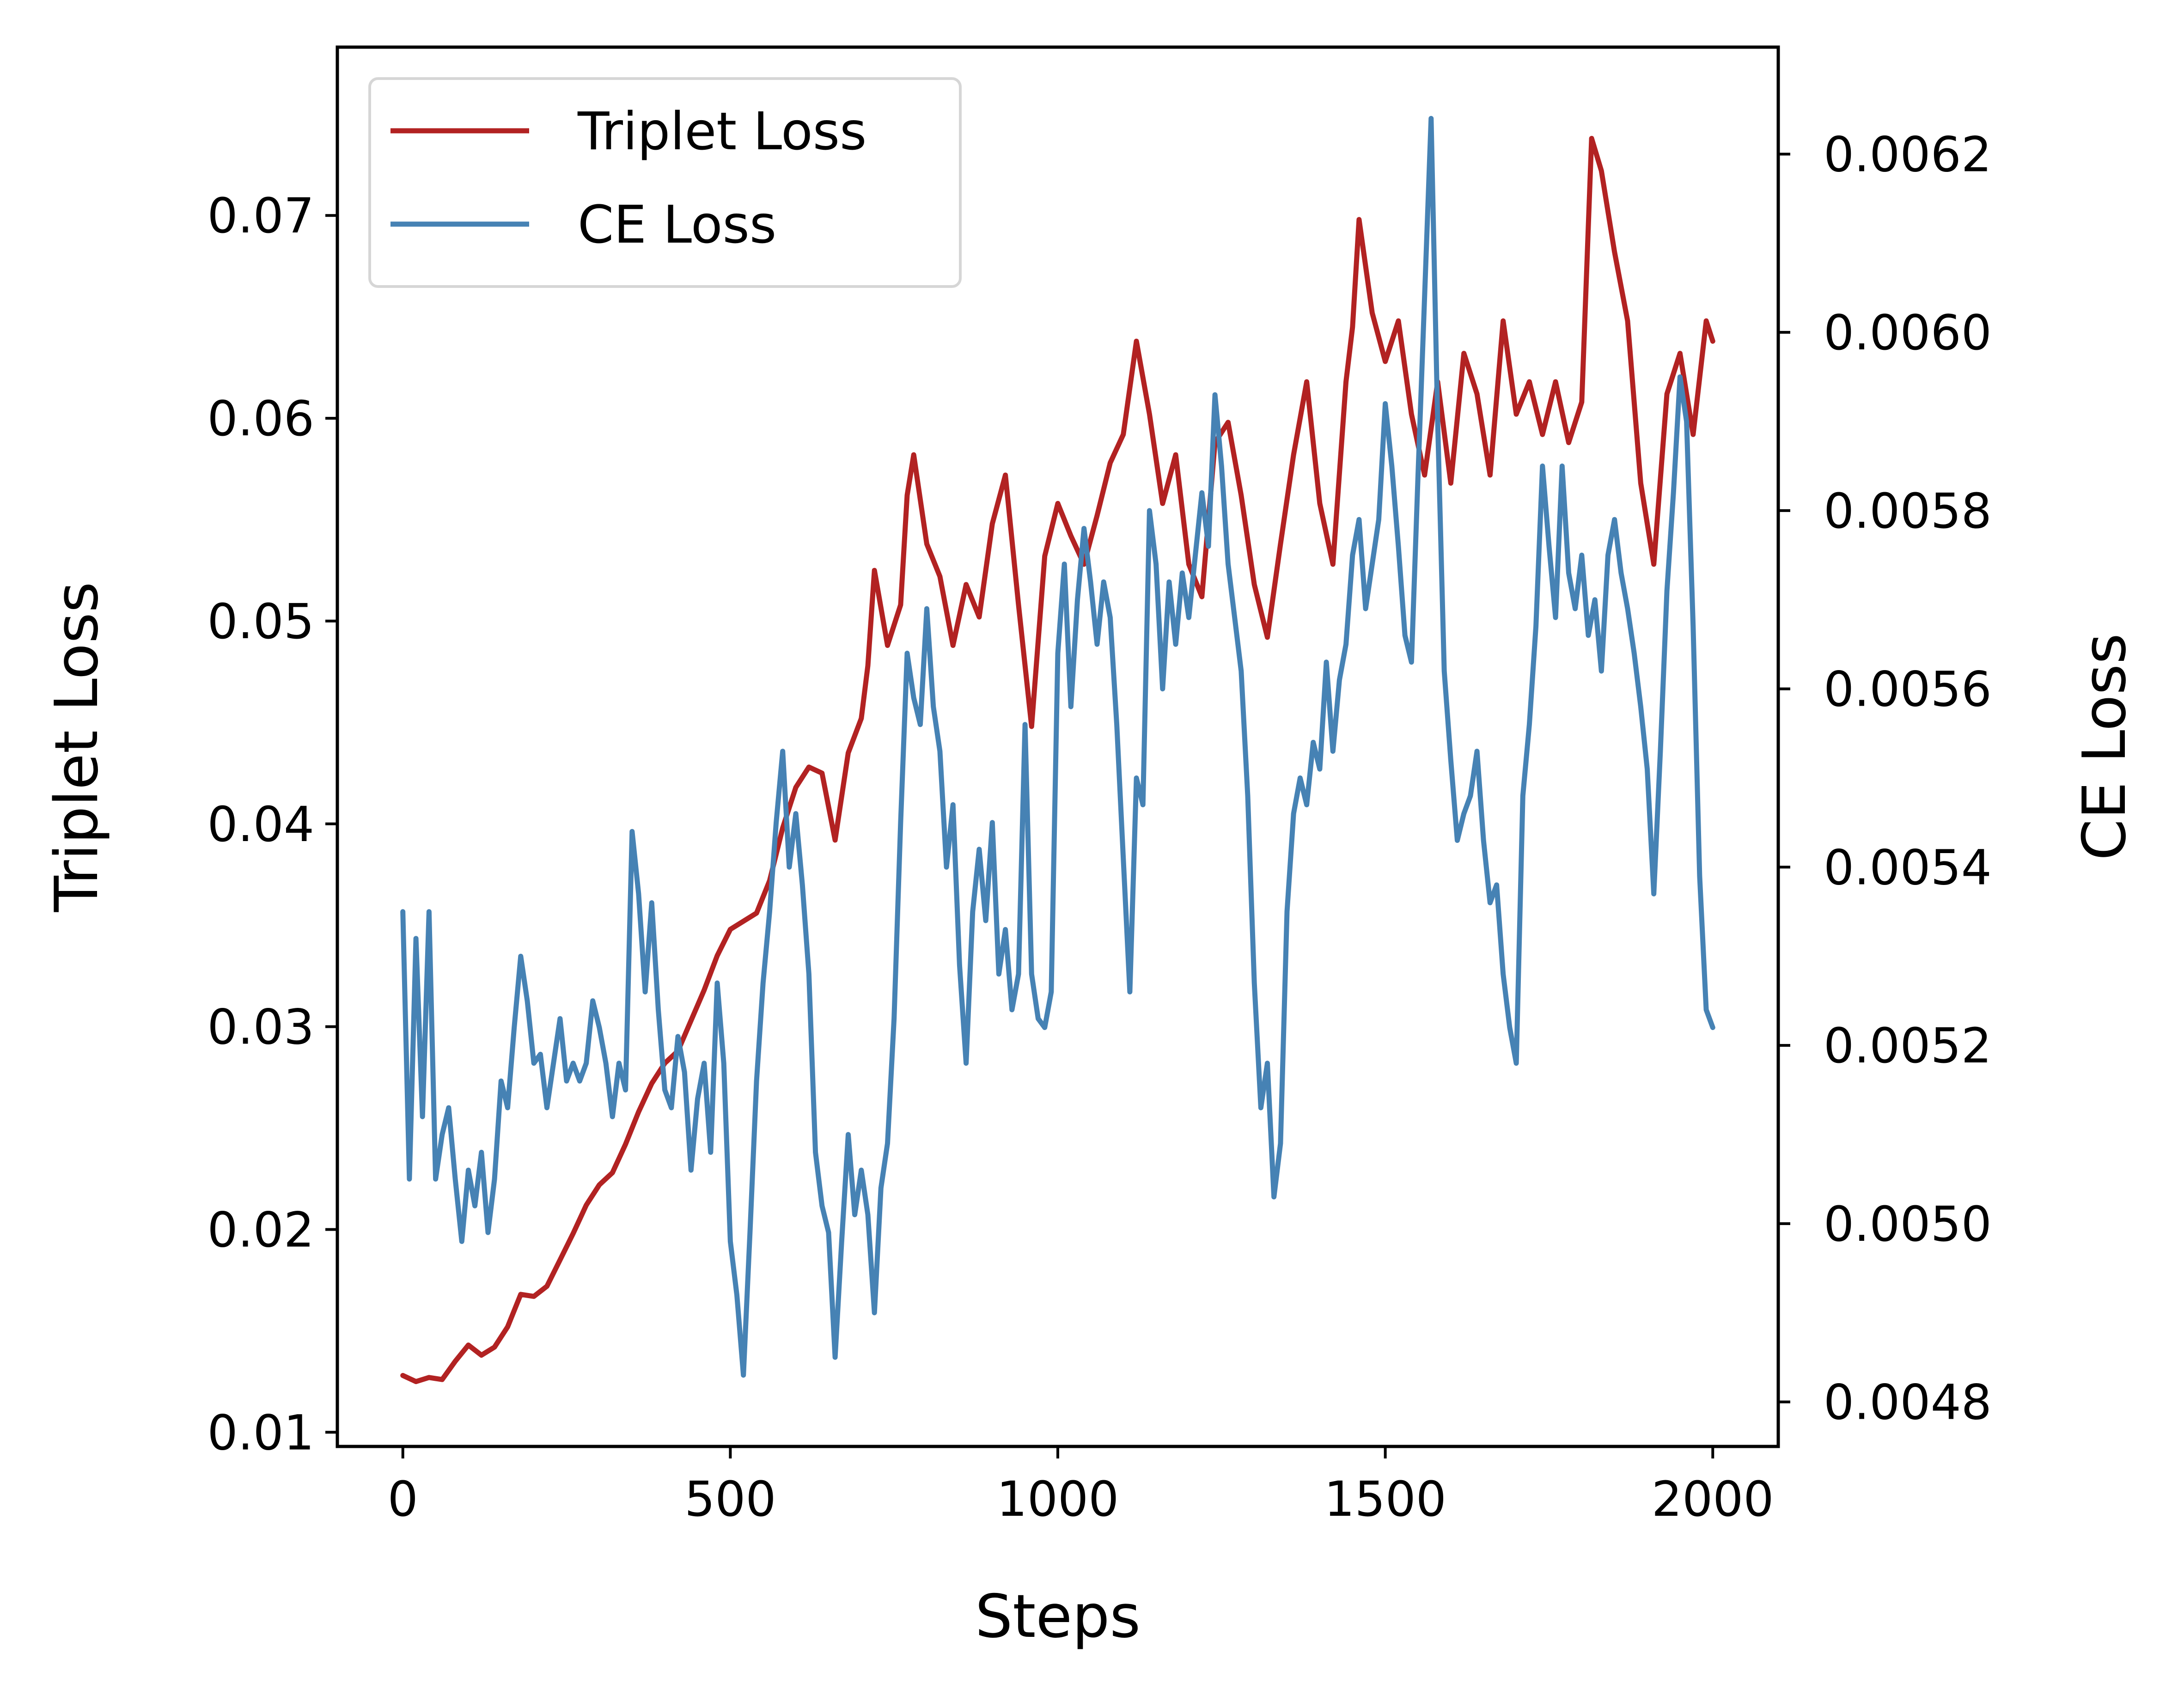  Describe the element at coordinates (260, 824) in the screenshot. I see `y-tick-label: 0.04` at that location.